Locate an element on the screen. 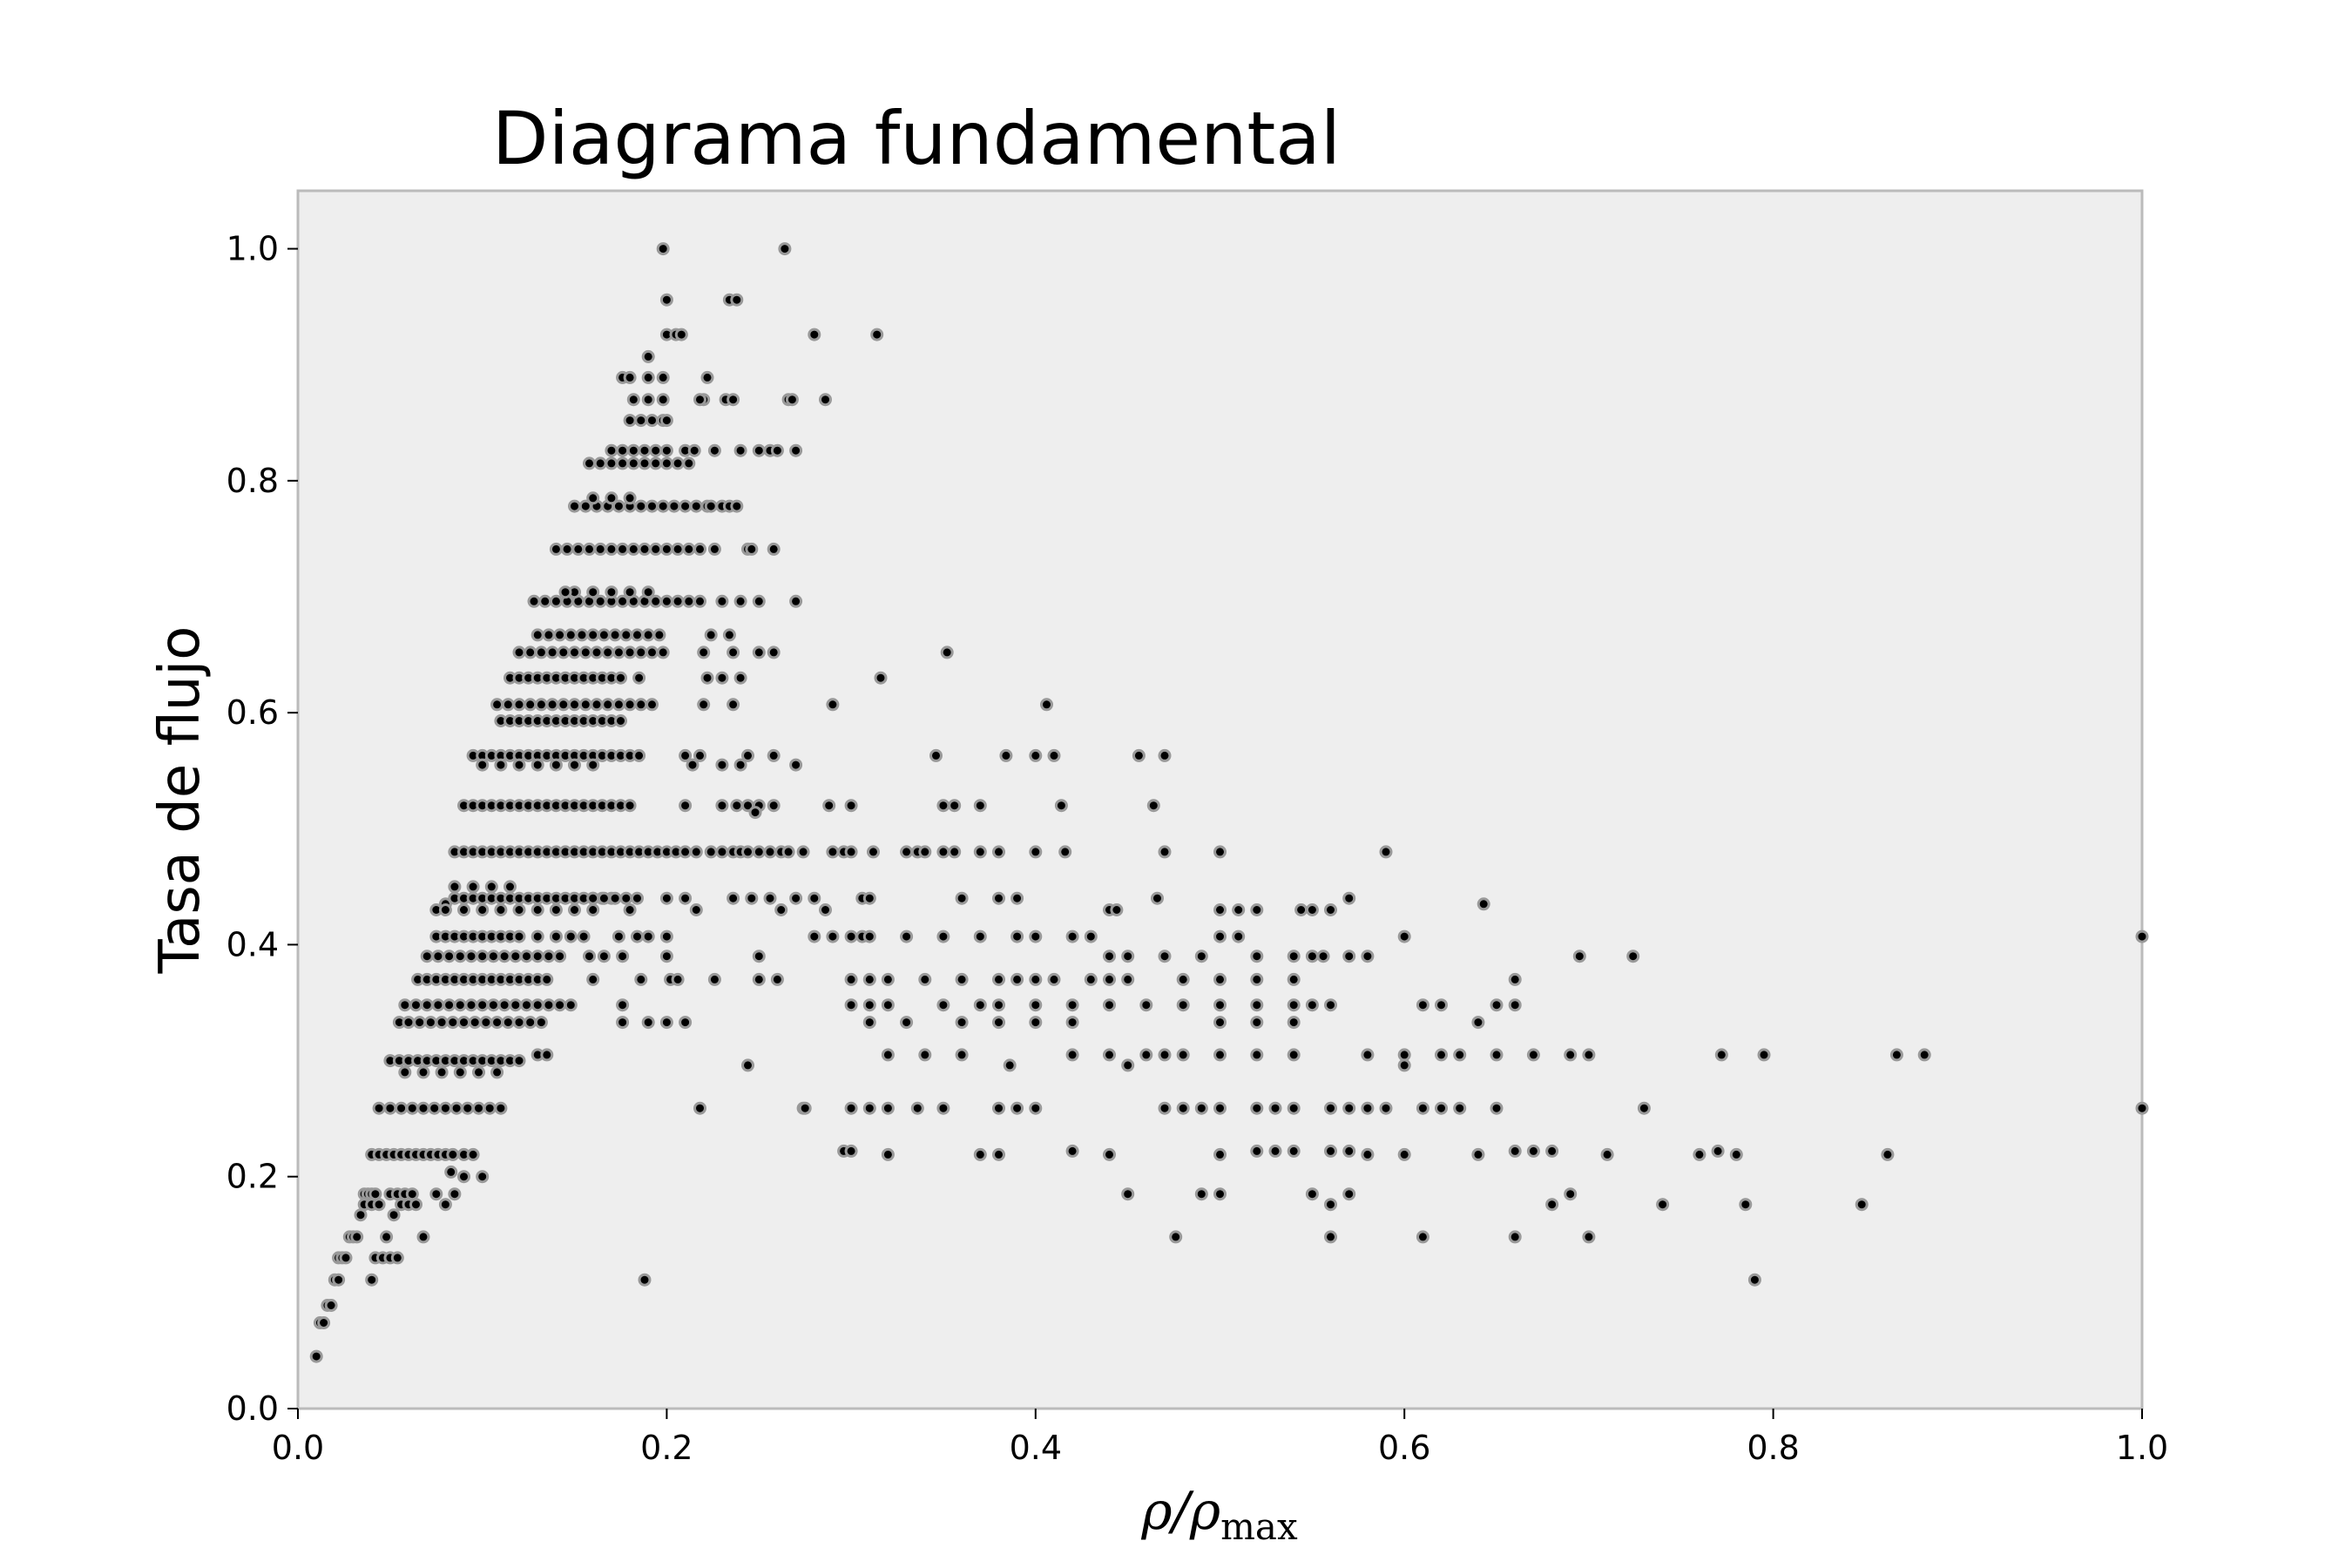 Image resolution: width=2352 pixels, height=1568 pixels. x-axis-label-subscript: max is located at coordinates (1259, 1526).